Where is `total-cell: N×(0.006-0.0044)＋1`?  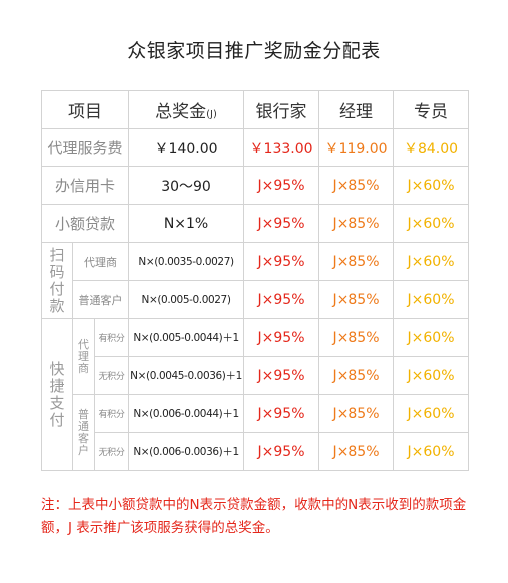 total-cell: N×(0.006-0.0044)＋1 is located at coordinates (186, 413).